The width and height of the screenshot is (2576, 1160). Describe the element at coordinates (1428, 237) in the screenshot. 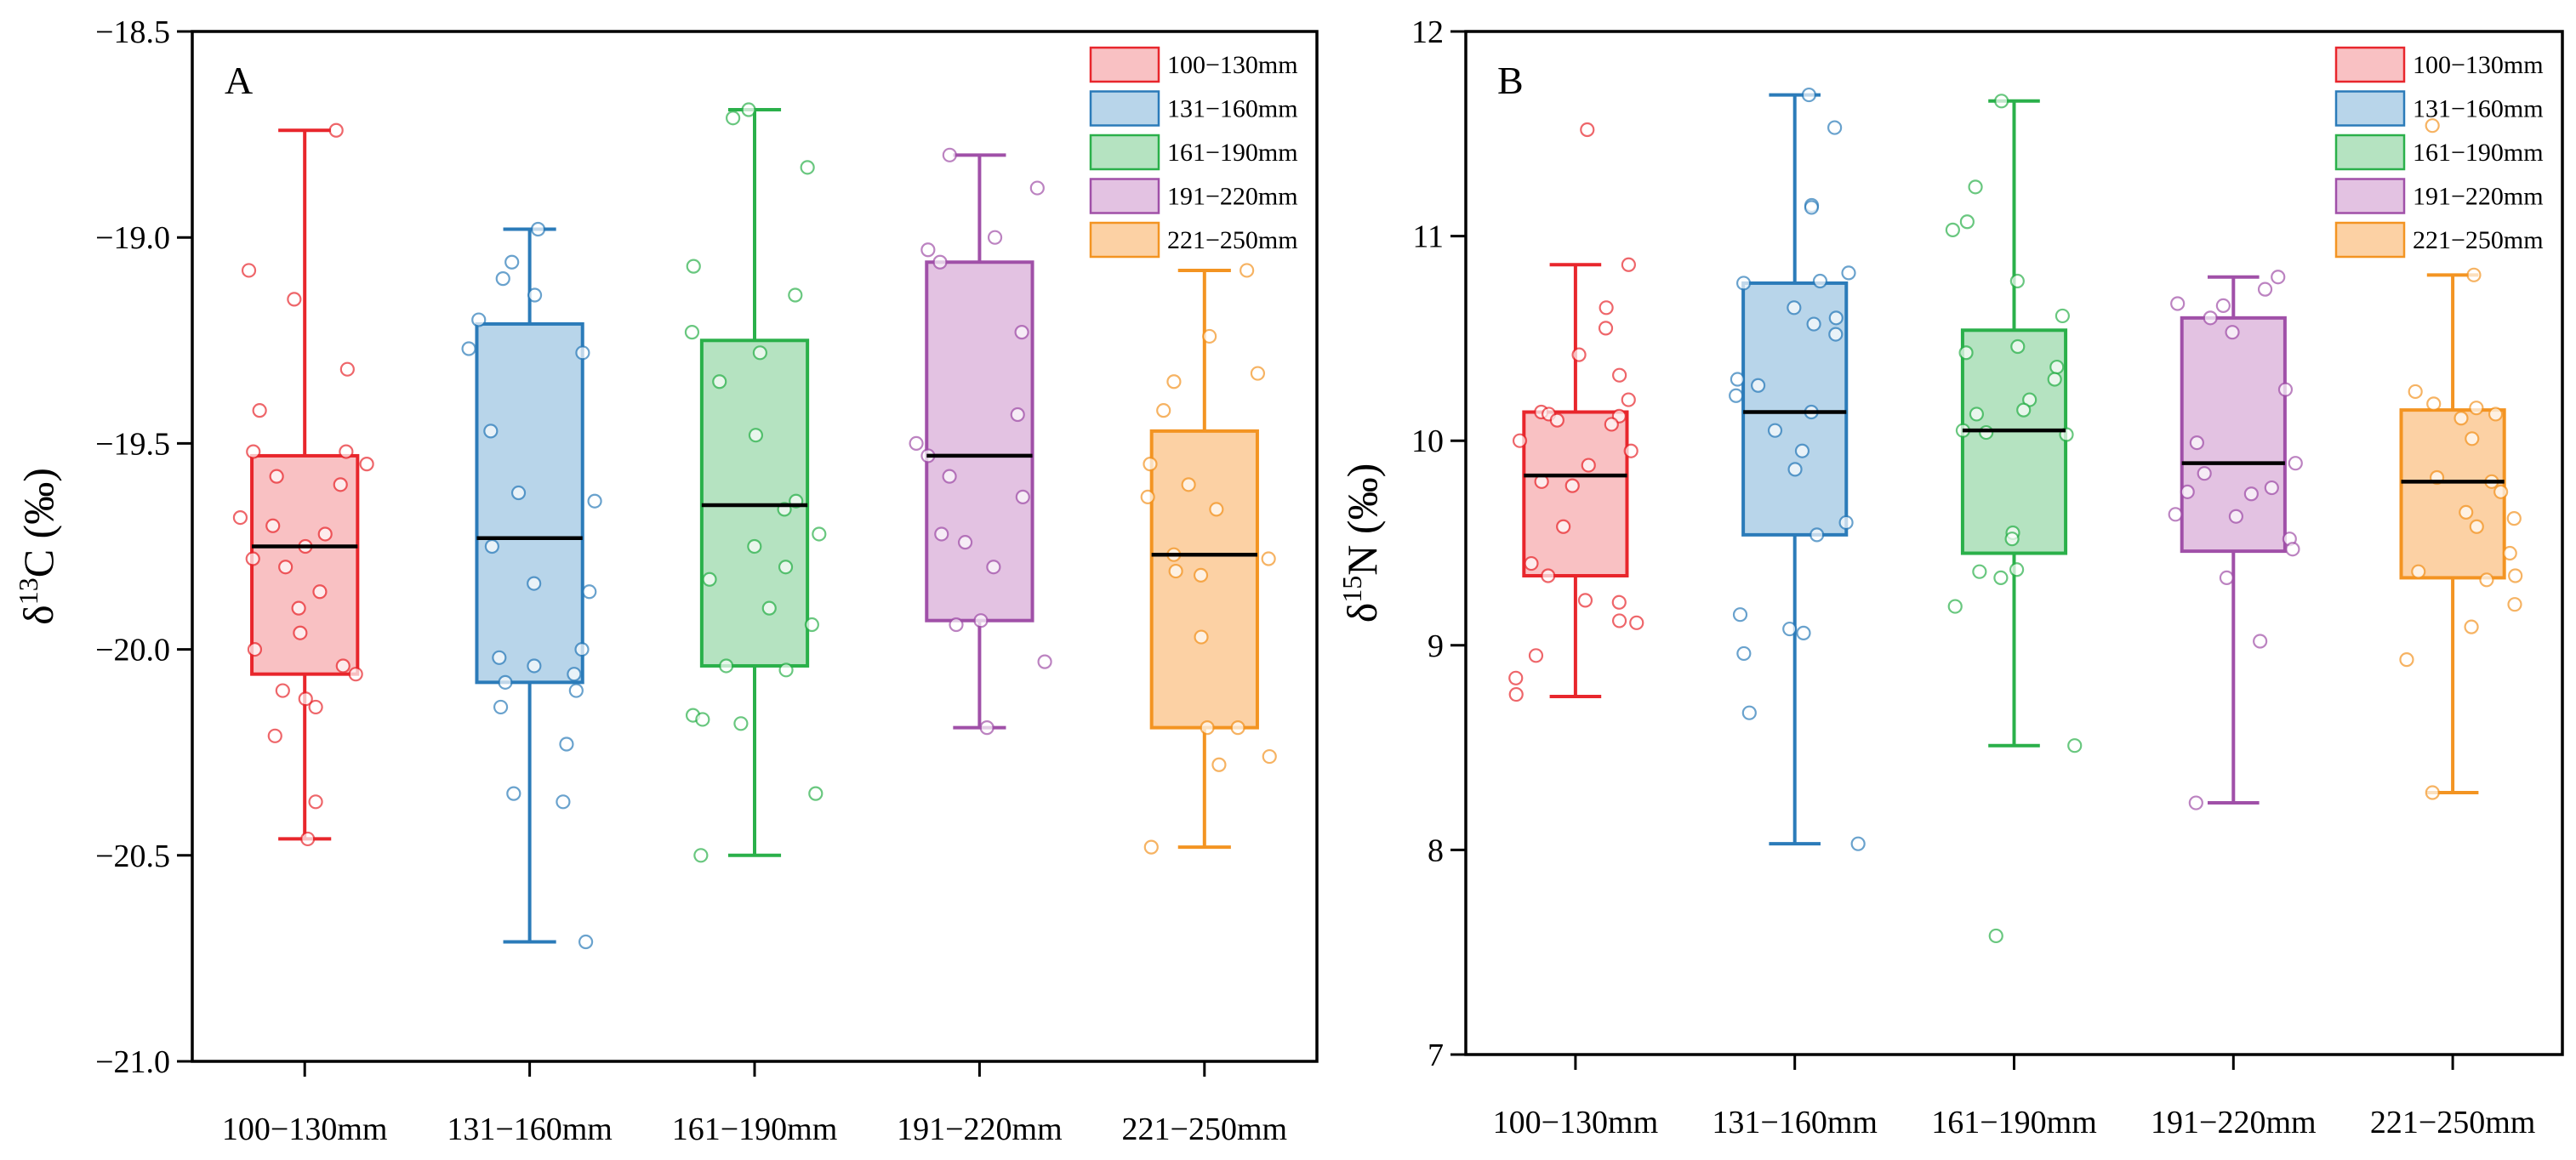

I see `y-tick-label: 11` at that location.